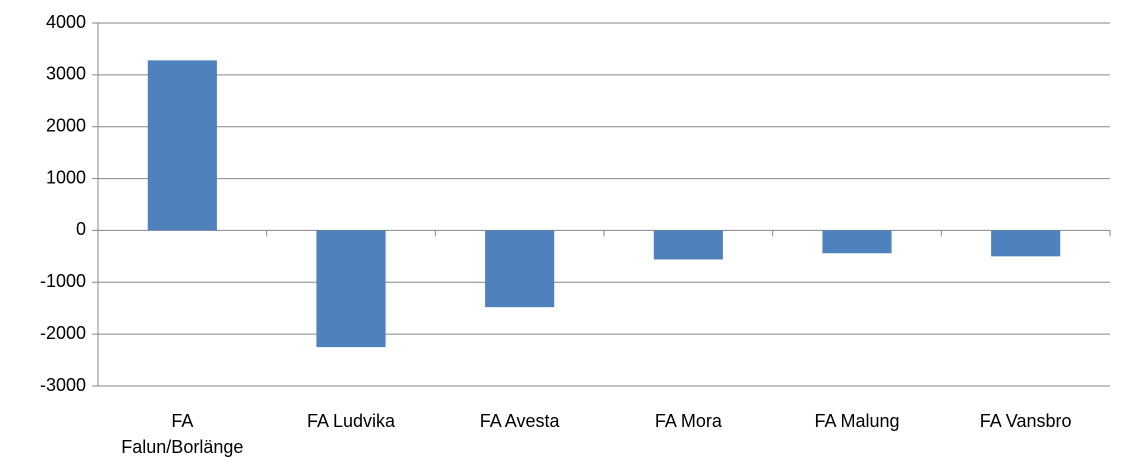 The height and width of the screenshot is (468, 1126). Describe the element at coordinates (63, 281) in the screenshot. I see `y-tick-label: -1000` at that location.